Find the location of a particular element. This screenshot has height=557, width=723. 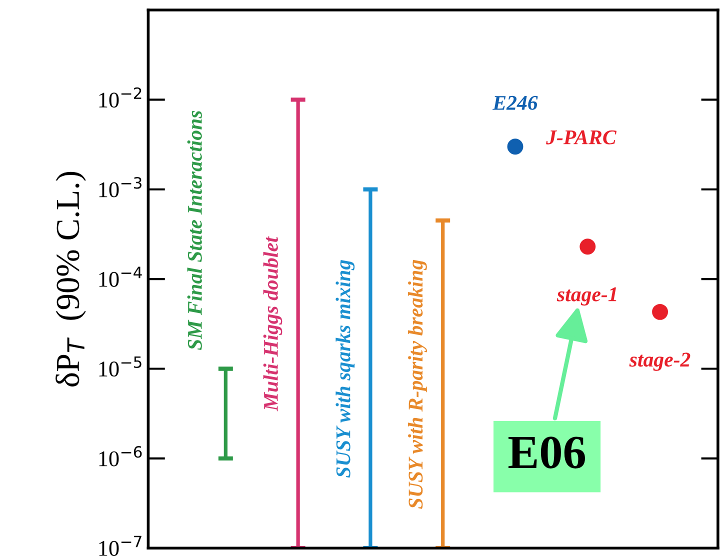

x-tick-label: SUSY with R-parity breaking is located at coordinates (417, 384).